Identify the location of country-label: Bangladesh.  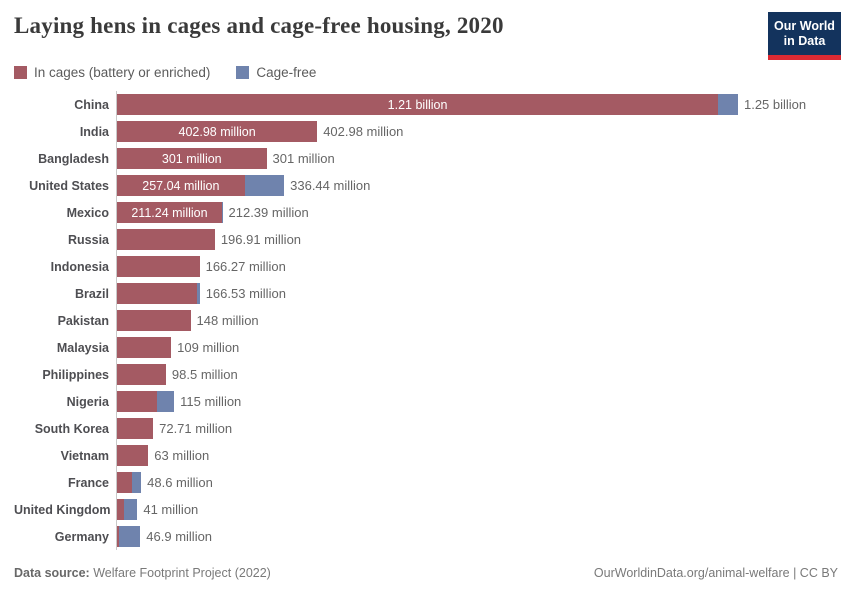
(73, 158).